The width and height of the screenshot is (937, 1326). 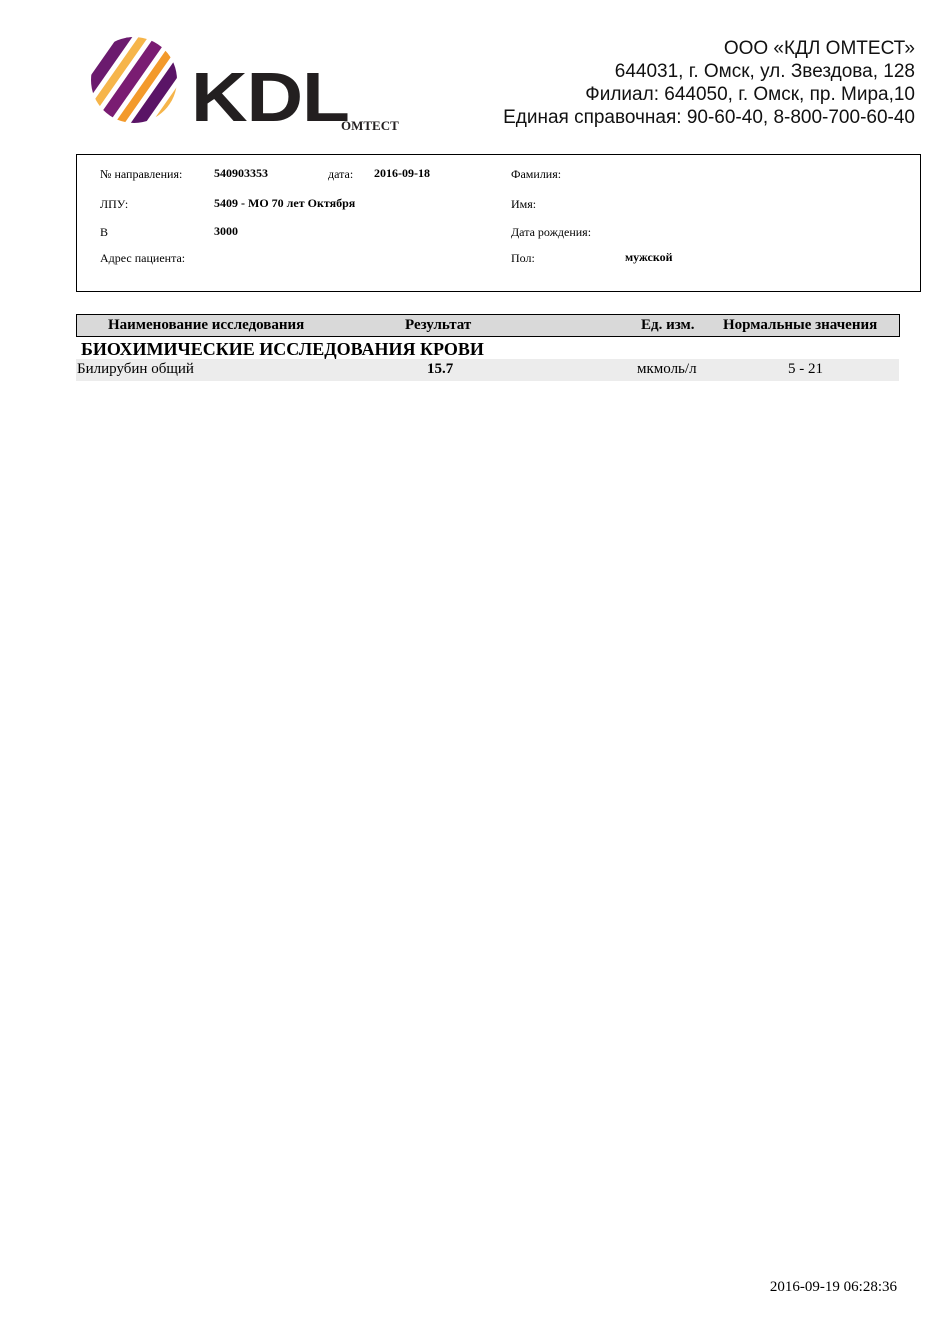 I want to click on kdl-logo: KDL ОМТЕСТ, so click(x=243, y=86).